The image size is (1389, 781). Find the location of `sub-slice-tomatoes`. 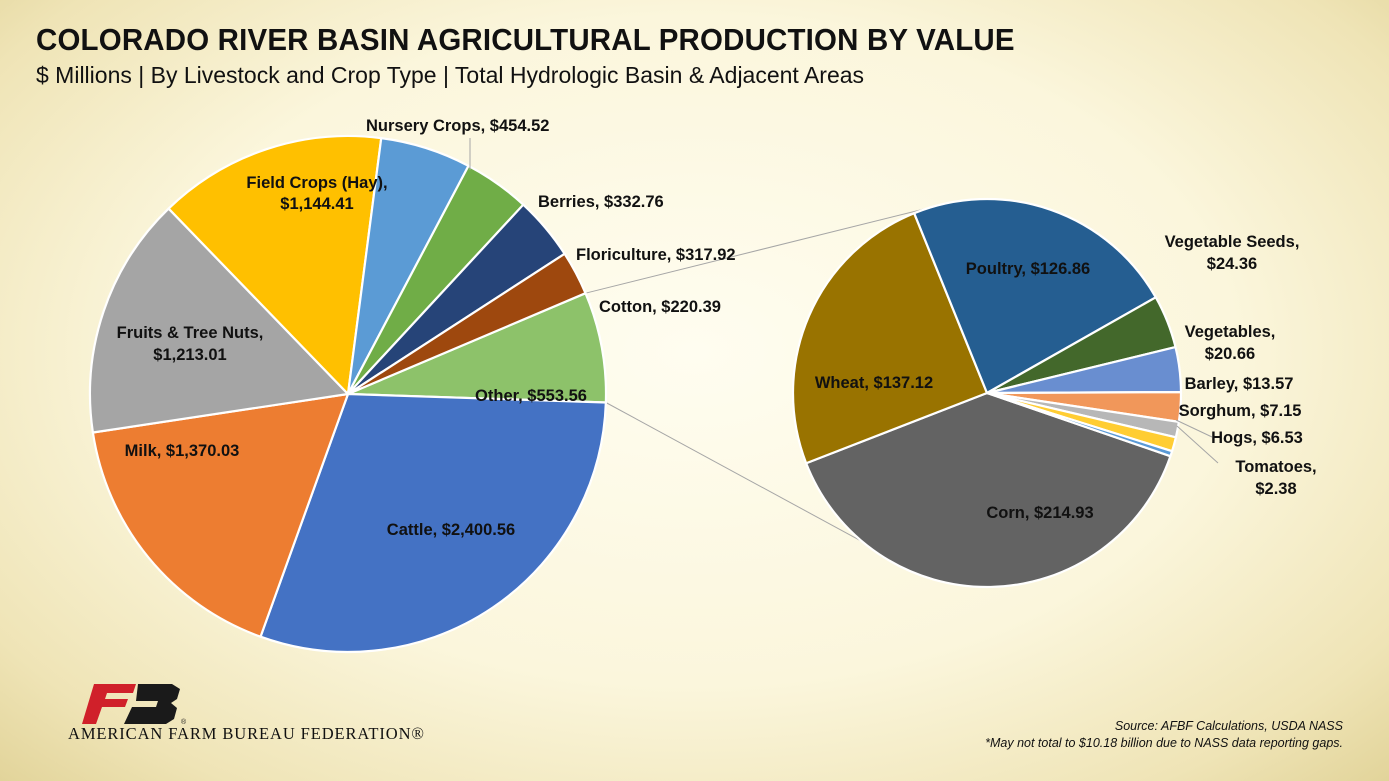

sub-slice-tomatoes is located at coordinates (1079, 424).